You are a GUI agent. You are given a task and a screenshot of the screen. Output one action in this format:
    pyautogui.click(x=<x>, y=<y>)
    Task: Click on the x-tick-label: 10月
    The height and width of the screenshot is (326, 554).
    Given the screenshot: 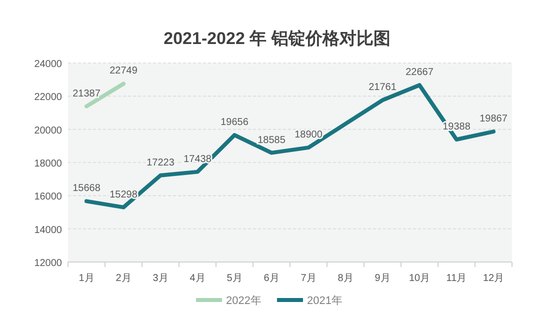 What is the action you would take?
    pyautogui.click(x=419, y=278)
    